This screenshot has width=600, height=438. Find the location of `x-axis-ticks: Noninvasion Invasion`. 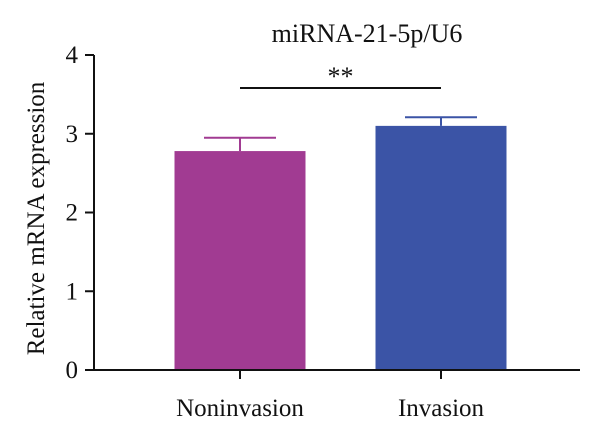

x-axis-ticks: Noninvasion Invasion is located at coordinates (330, 396).